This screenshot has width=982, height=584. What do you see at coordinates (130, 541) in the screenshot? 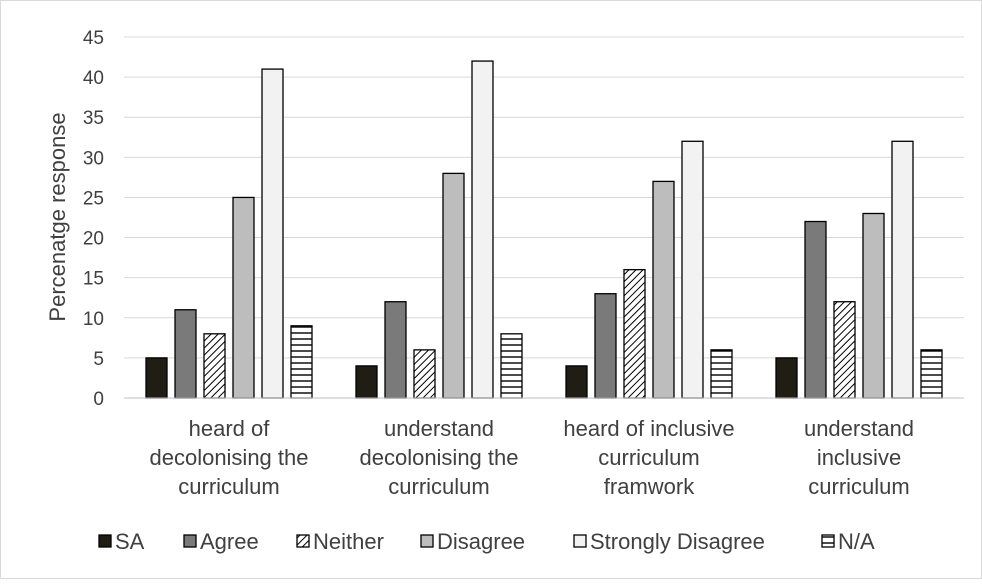
I see `legend-label: SA` at bounding box center [130, 541].